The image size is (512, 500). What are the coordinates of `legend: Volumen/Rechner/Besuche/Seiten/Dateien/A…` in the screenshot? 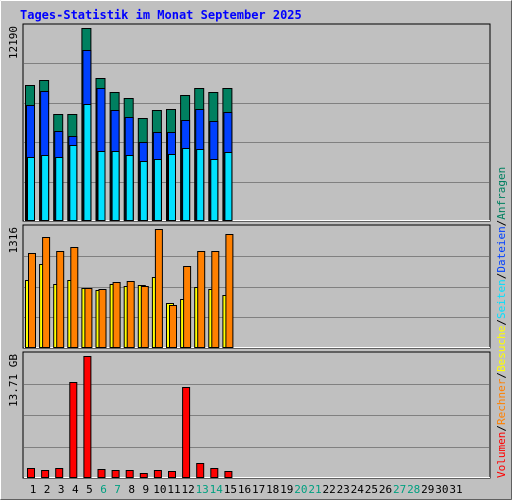 It's located at (501, 322).